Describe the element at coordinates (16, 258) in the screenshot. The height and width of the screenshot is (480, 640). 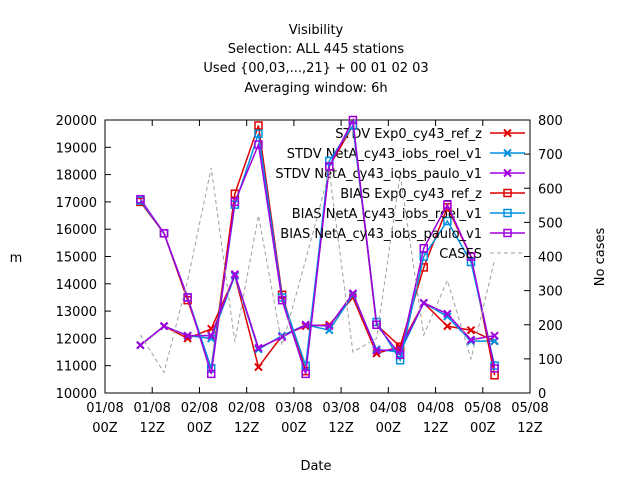
I see `y-axis-label: m` at that location.